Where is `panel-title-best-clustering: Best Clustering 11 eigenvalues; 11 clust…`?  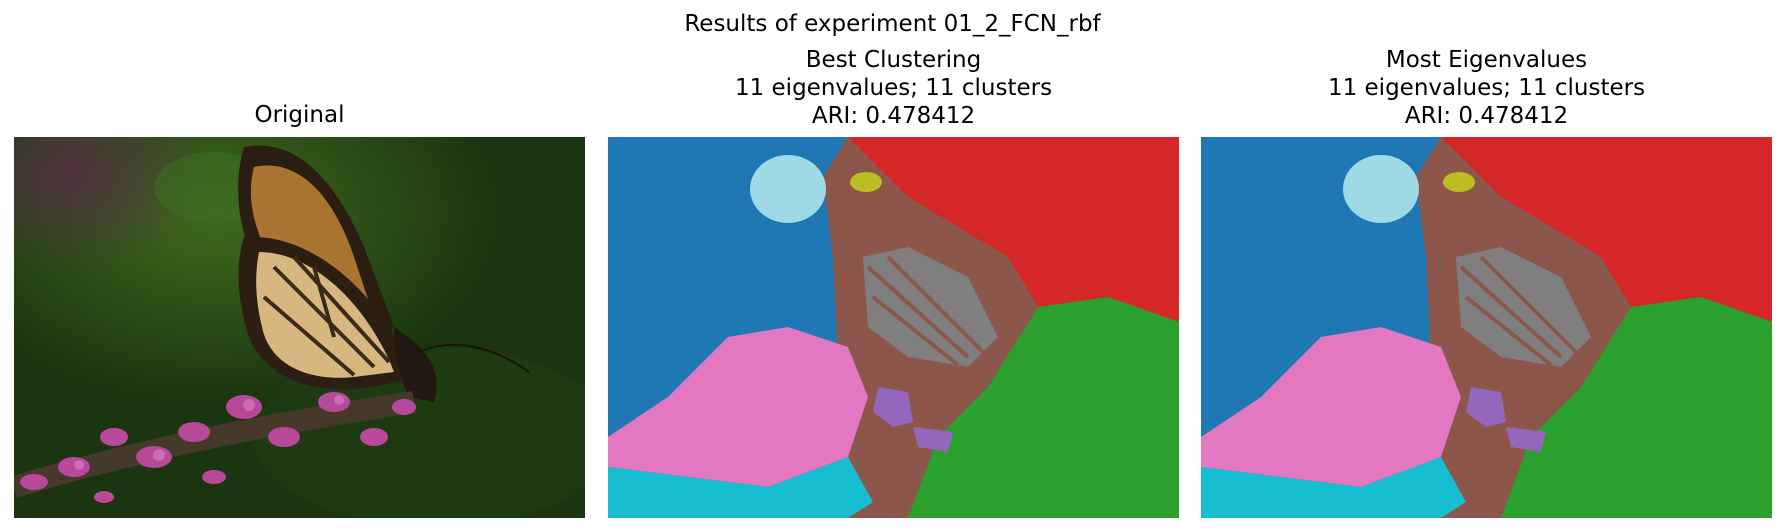 panel-title-best-clustering: Best Clustering 11 eigenvalues; 11 clust… is located at coordinates (893, 88).